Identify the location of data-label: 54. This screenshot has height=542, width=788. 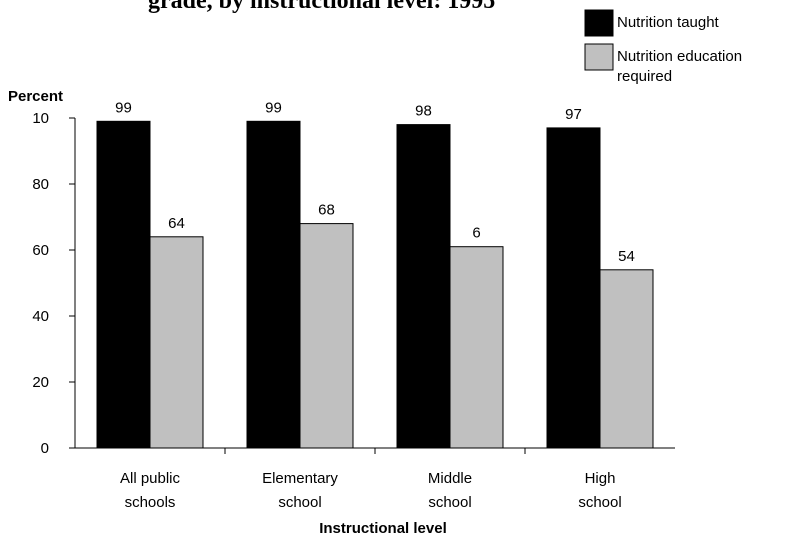
(626, 256).